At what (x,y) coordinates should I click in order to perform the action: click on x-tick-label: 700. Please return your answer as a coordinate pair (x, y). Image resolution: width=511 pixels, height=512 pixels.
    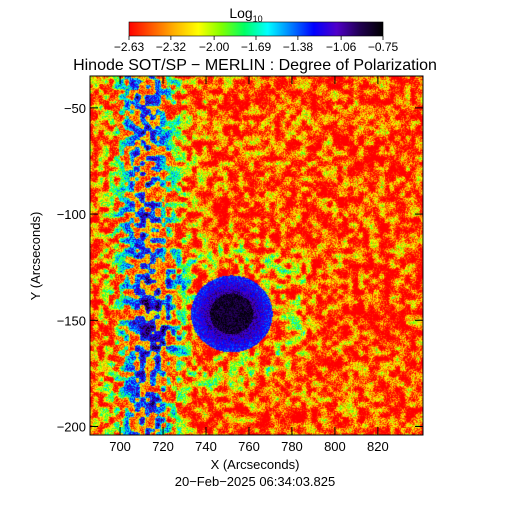
    Looking at the image, I should click on (120, 446).